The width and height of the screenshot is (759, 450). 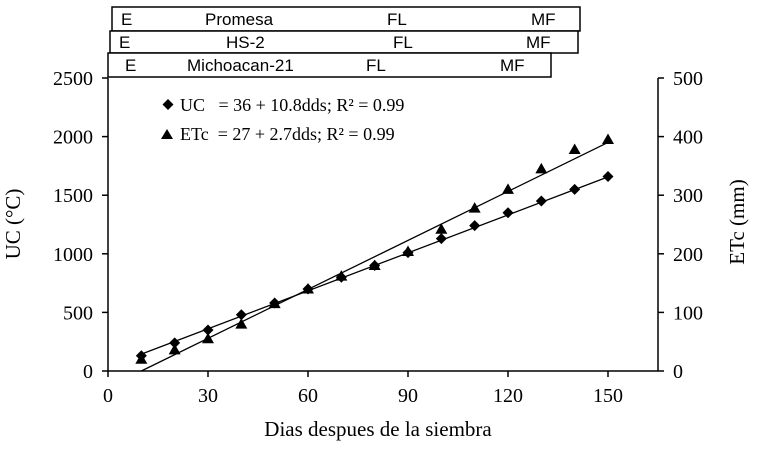 I want to click on y-tick-label: 1500, so click(x=73, y=196).